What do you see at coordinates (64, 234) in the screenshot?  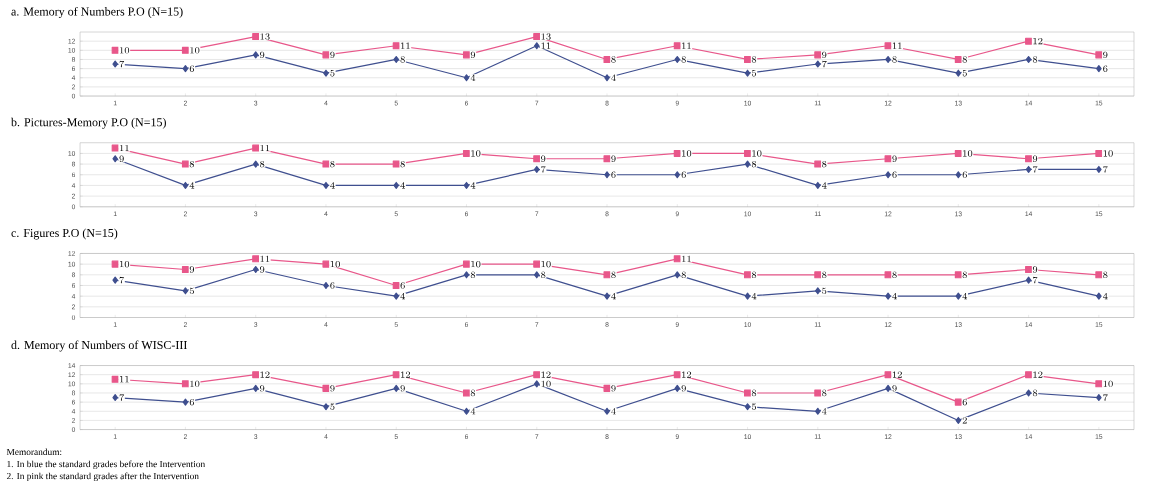 I see `chart-title: c. Figures P.O (N=15)` at bounding box center [64, 234].